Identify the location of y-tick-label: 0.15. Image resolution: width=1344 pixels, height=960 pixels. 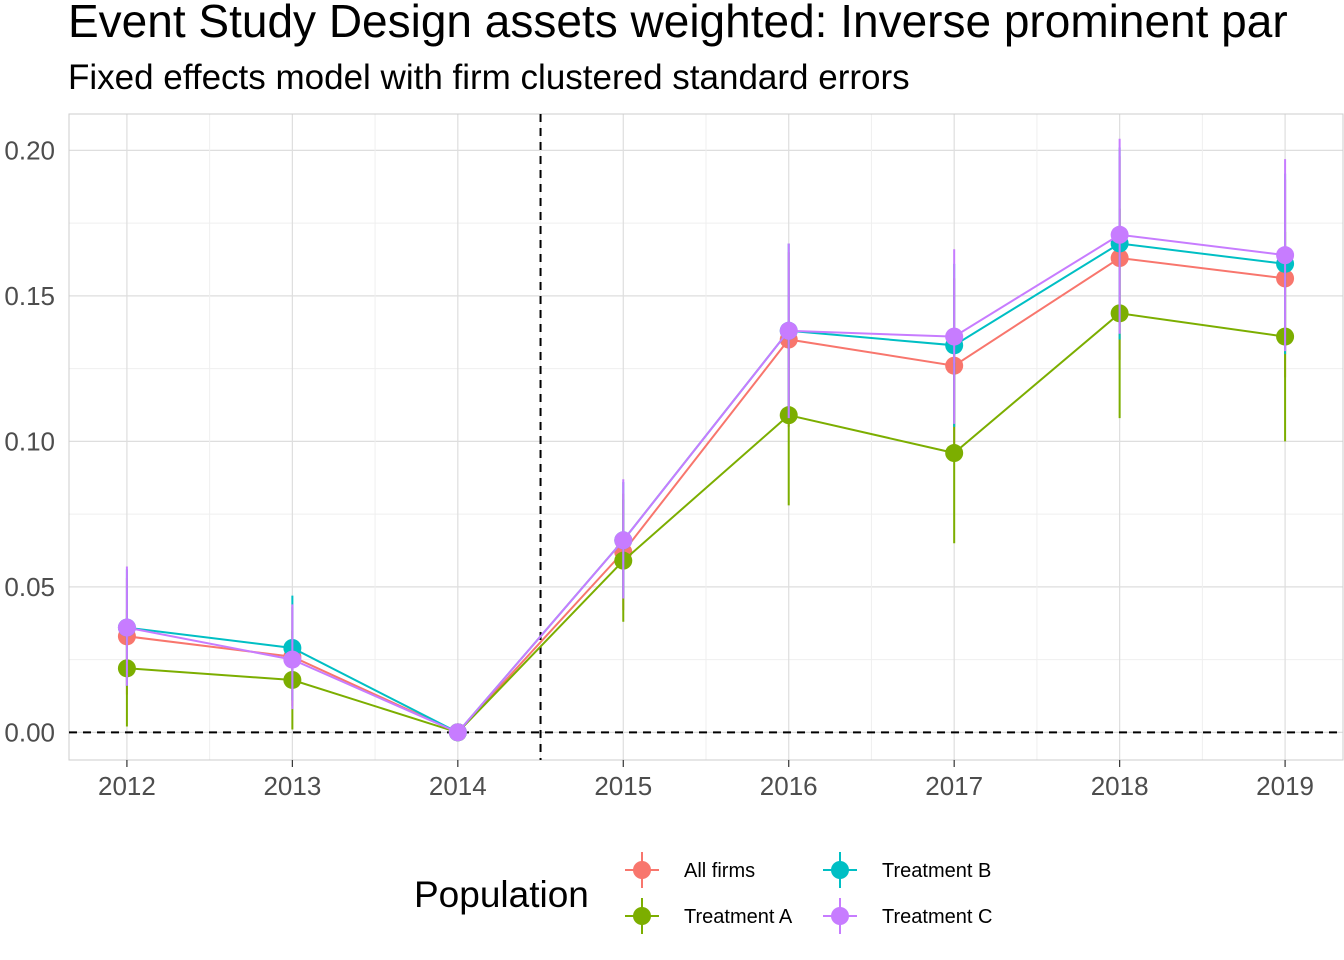
(29, 296).